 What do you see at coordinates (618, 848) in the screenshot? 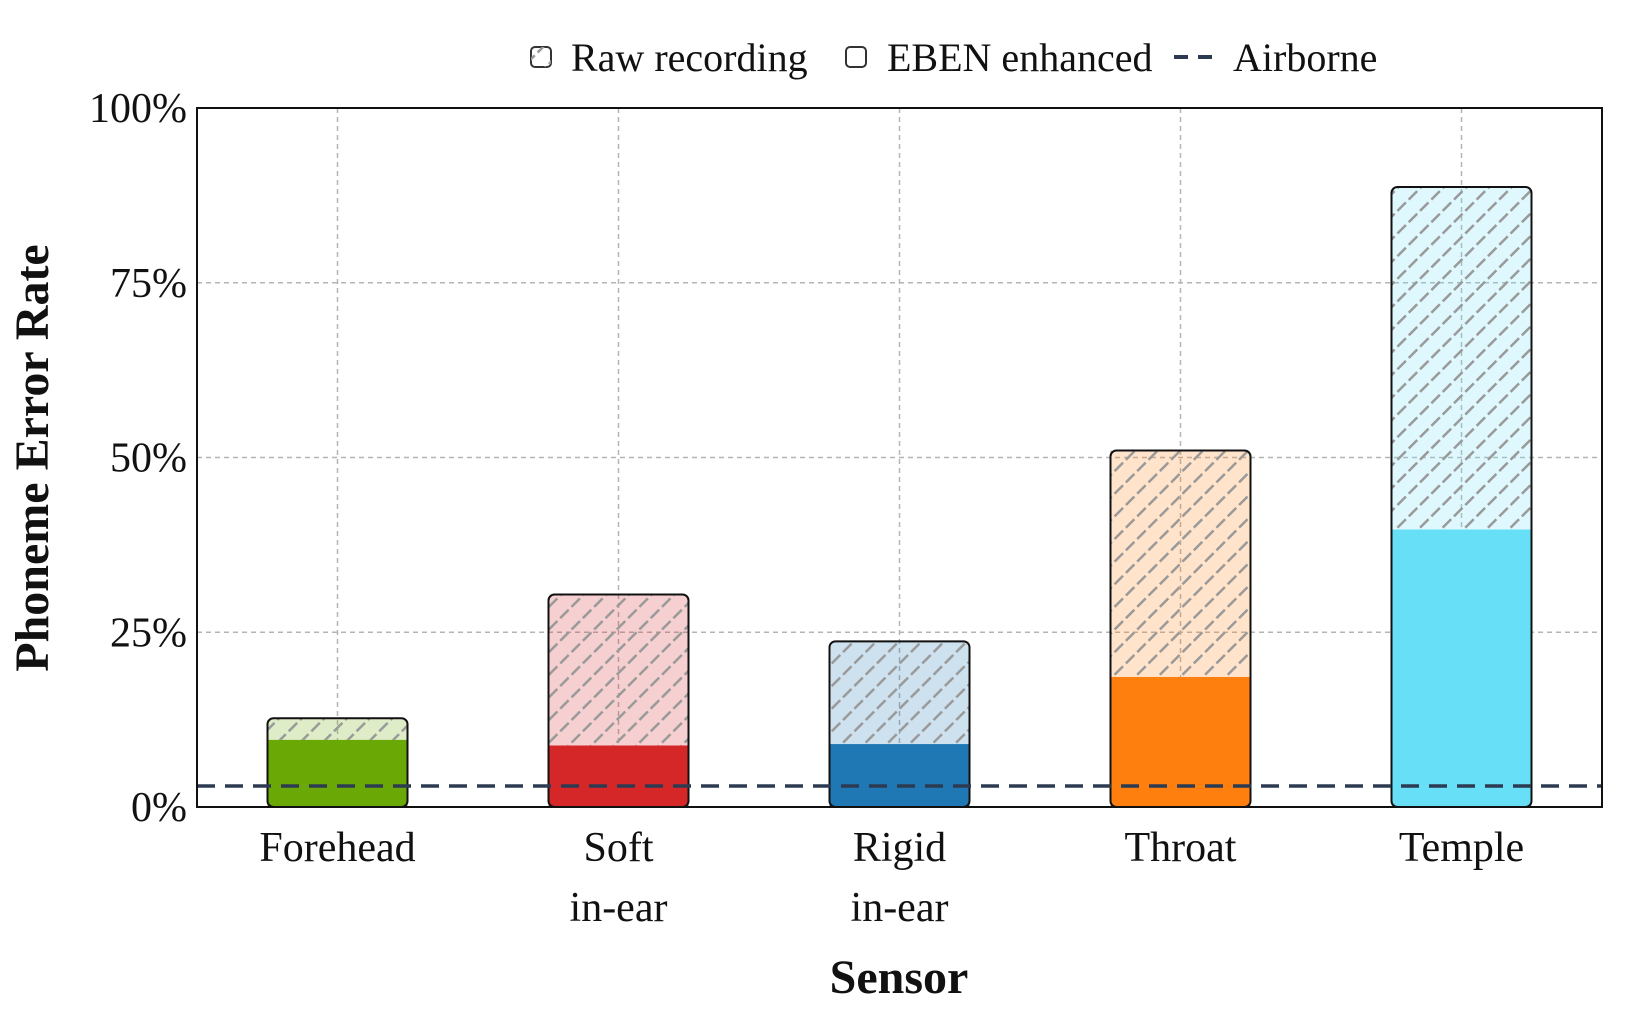
I see `x-tick-label: Soft` at bounding box center [618, 848].